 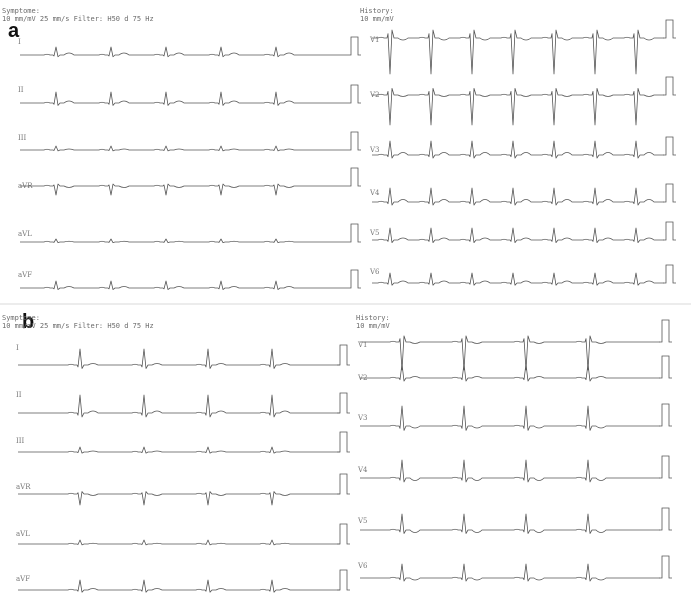 What do you see at coordinates (343, 355) in the screenshot?
I see `b-I-calibration-pulse` at bounding box center [343, 355].